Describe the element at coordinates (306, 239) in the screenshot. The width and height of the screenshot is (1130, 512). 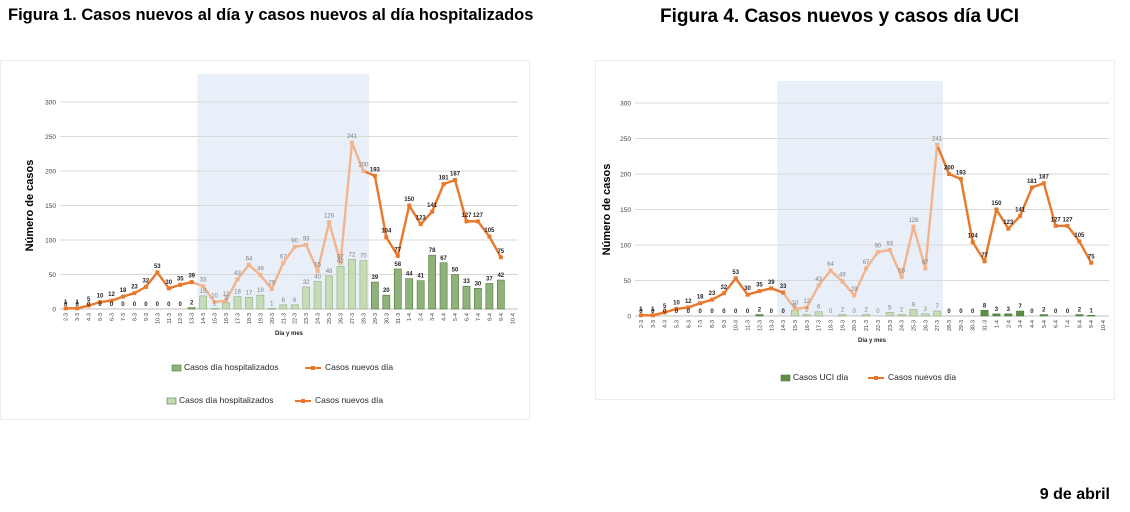
I see `line-value-label: 93` at that location.